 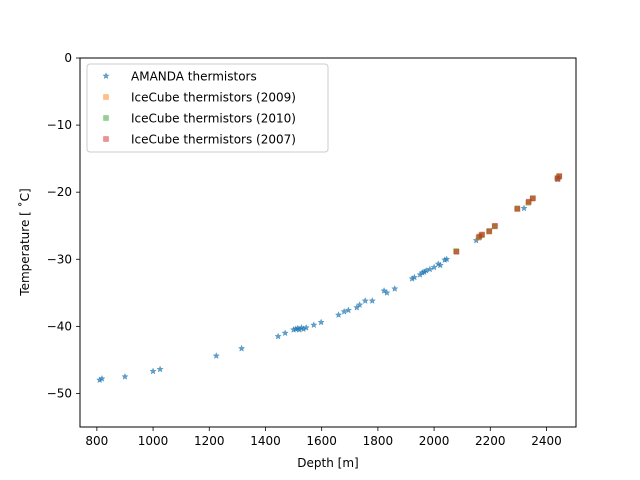 What do you see at coordinates (327, 463) in the screenshot?
I see `x-axis-label: Depth [m]` at bounding box center [327, 463].